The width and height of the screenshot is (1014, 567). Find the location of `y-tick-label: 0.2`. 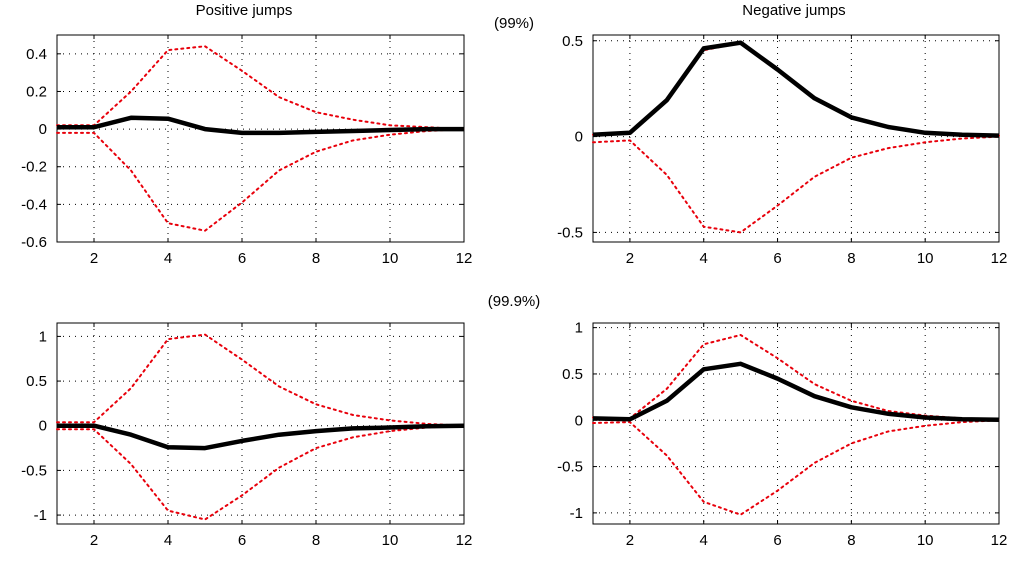

y-tick-label: 0.2 is located at coordinates (36, 91).